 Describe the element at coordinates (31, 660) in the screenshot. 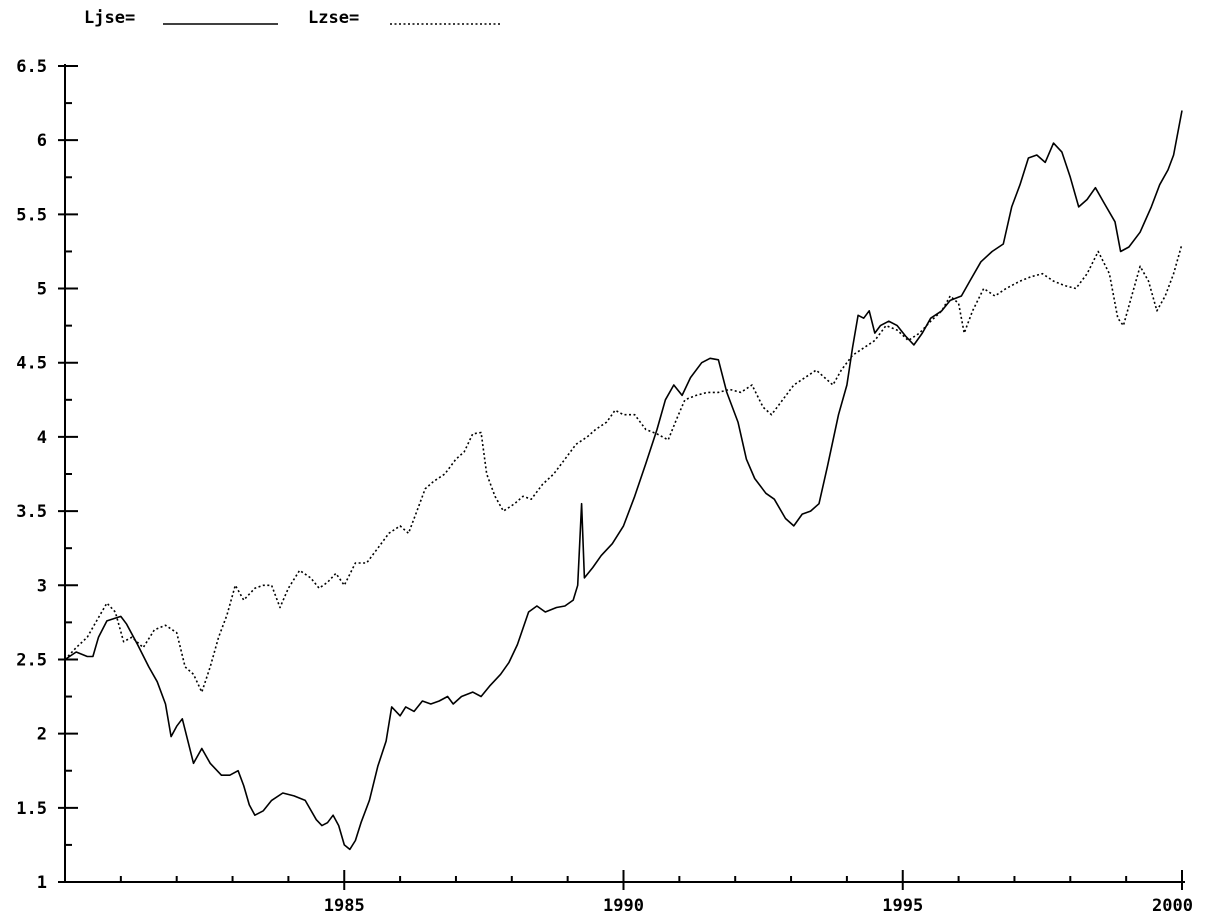

I see `y-tick-label: 2.5` at that location.